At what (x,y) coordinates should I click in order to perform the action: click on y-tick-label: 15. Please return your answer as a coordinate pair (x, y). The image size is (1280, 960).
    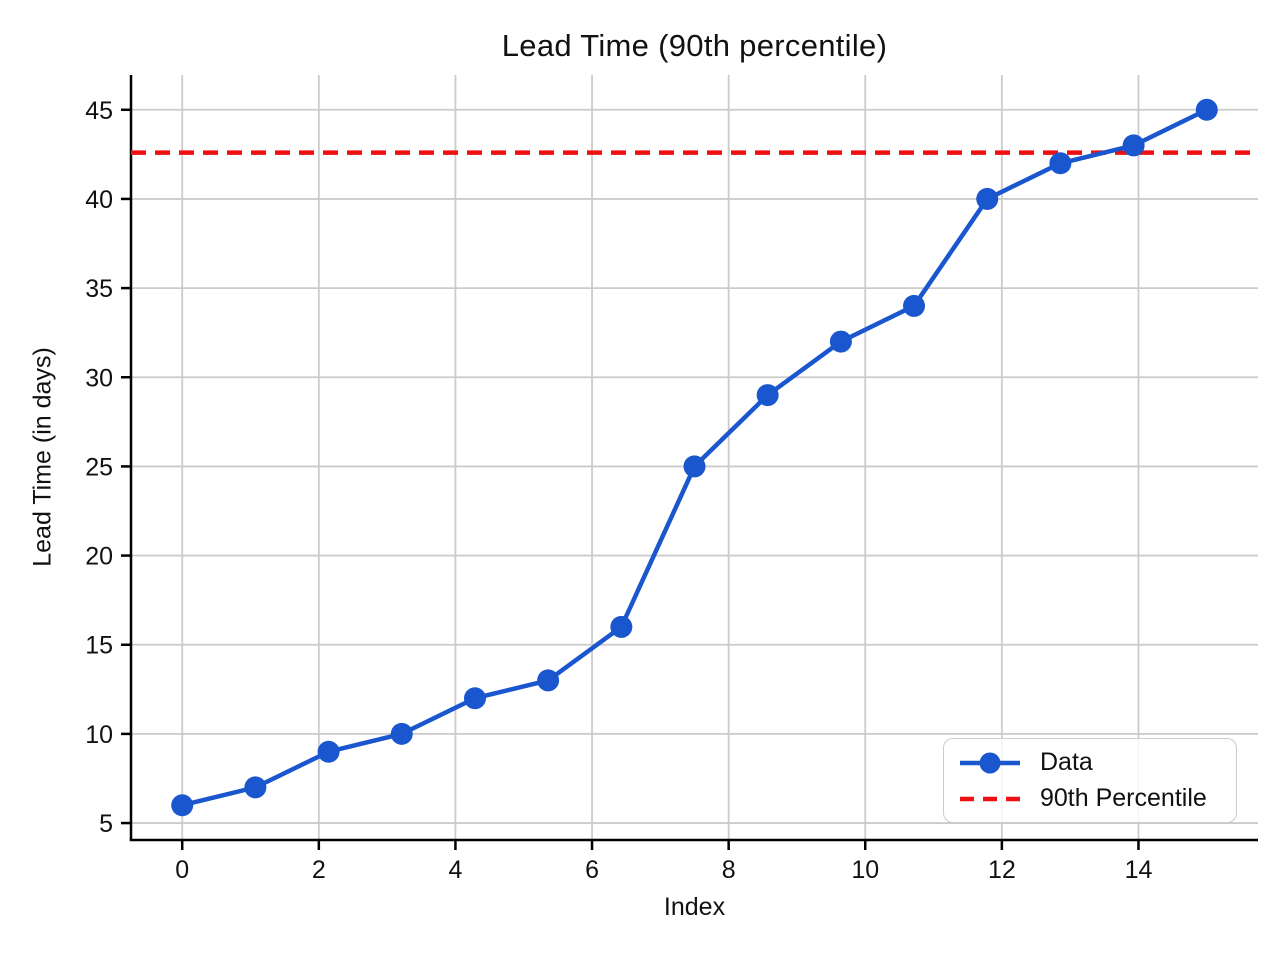
    Looking at the image, I should click on (99, 646).